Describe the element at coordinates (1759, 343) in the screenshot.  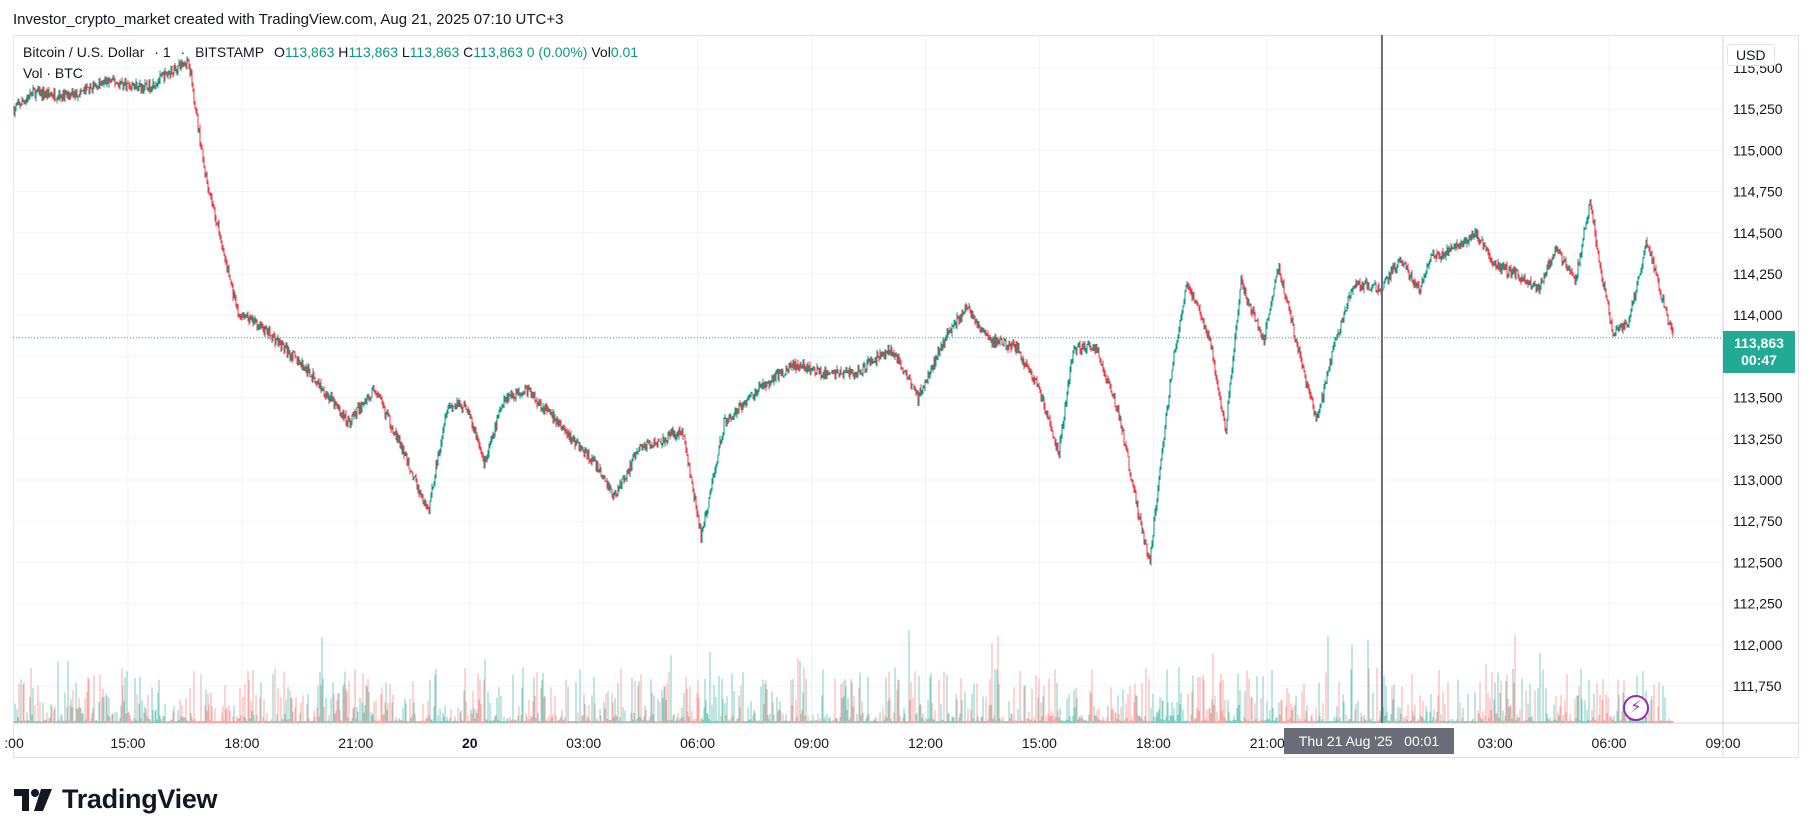
I see `last-price-value: 113,863` at that location.